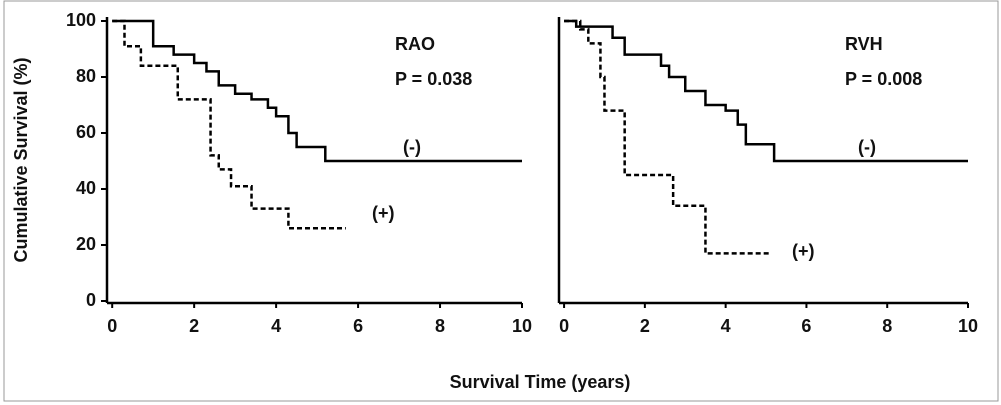 This screenshot has height=405, width=1001. What do you see at coordinates (21, 159) in the screenshot?
I see `y-axis-label: Cumulative Survival (%)` at bounding box center [21, 159].